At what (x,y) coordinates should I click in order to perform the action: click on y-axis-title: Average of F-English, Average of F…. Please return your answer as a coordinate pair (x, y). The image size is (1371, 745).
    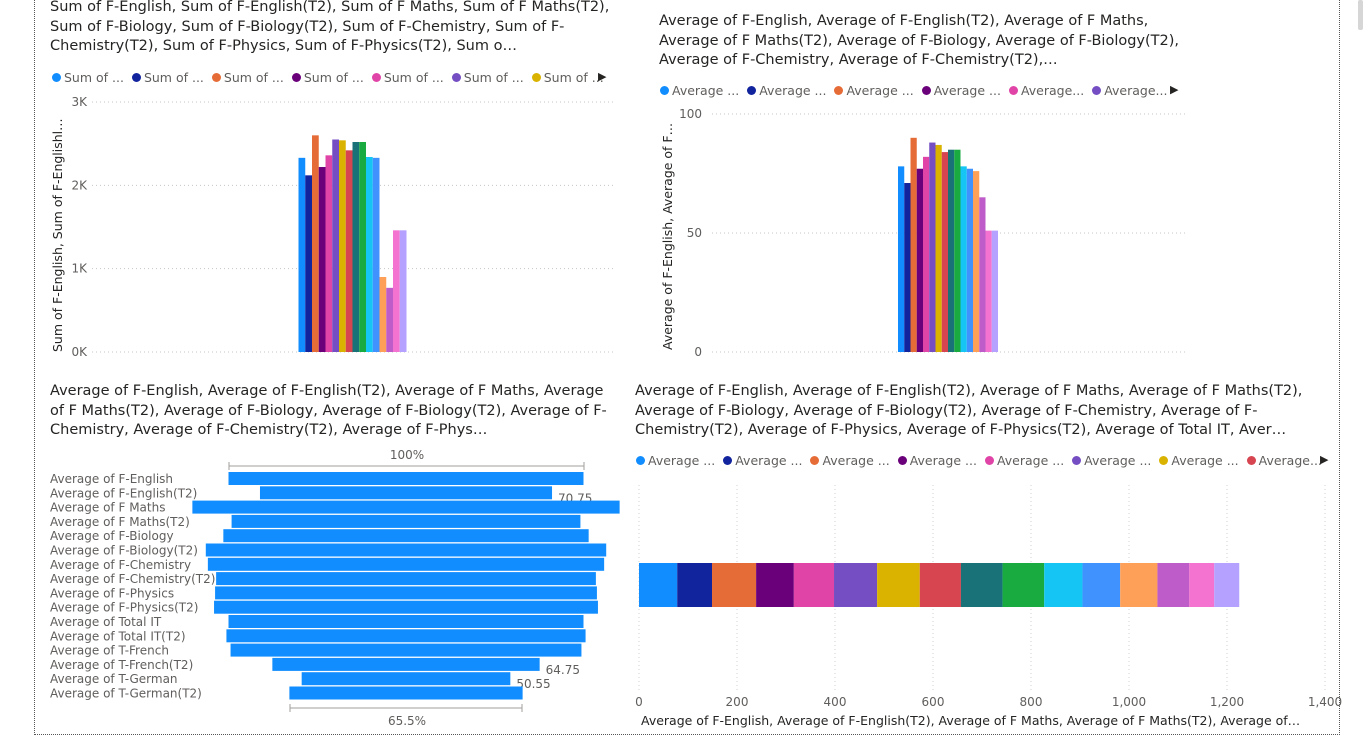
    Looking at the image, I should click on (667, 236).